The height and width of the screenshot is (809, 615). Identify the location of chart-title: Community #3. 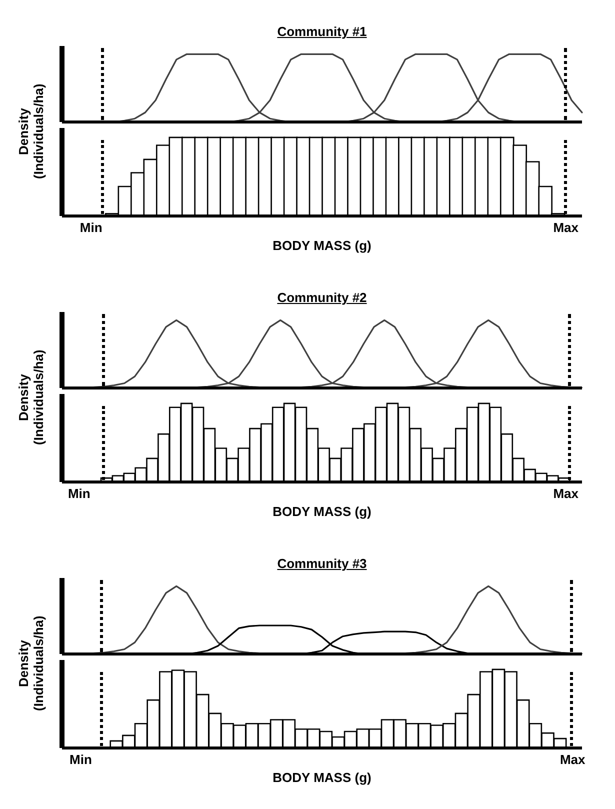
(322, 564).